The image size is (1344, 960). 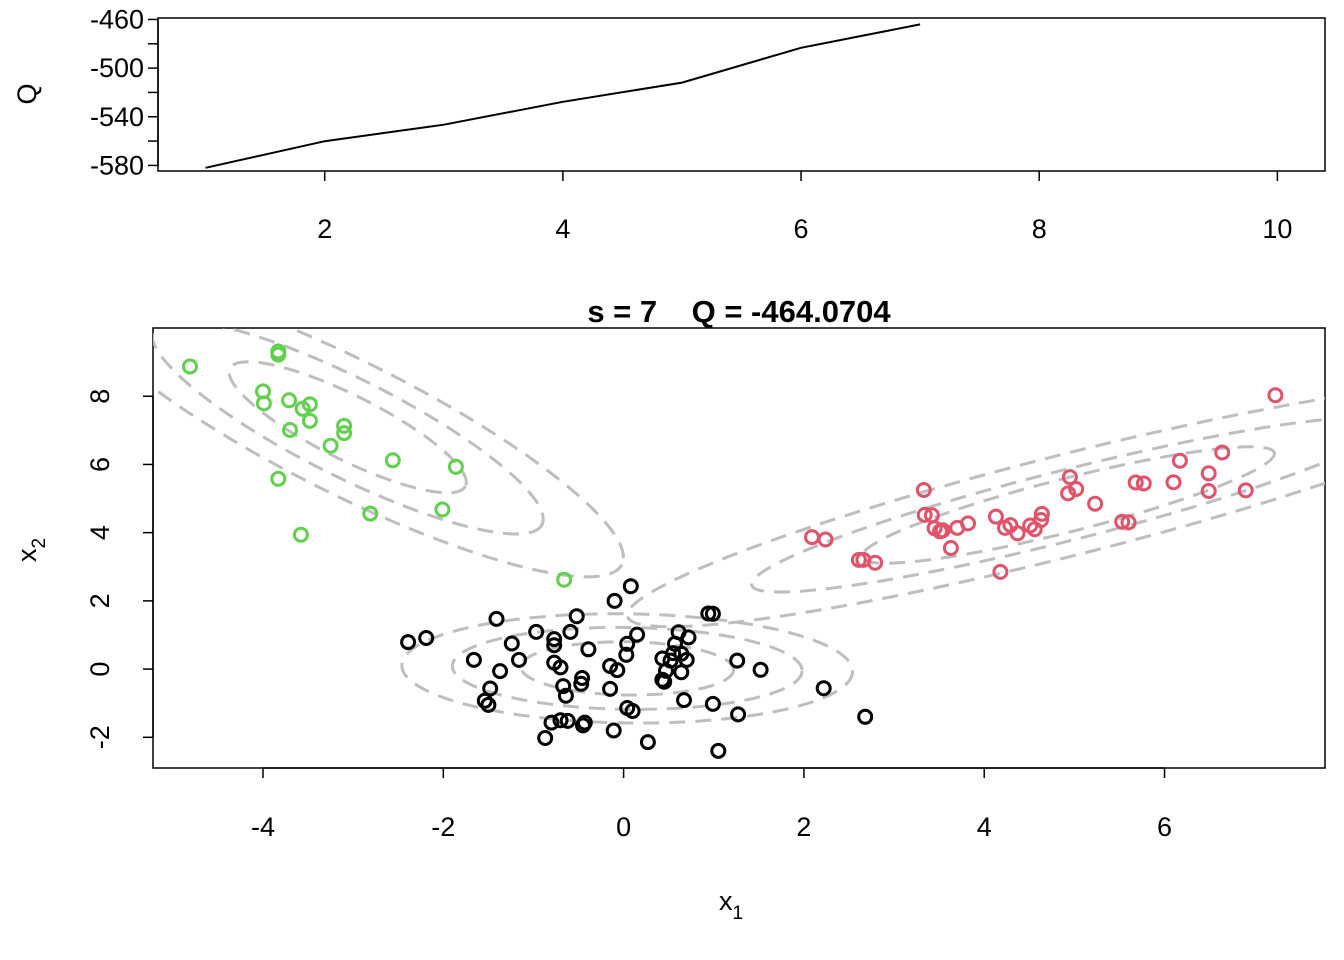 I want to click on y-axis-title-subscript: 2, so click(x=39, y=543).